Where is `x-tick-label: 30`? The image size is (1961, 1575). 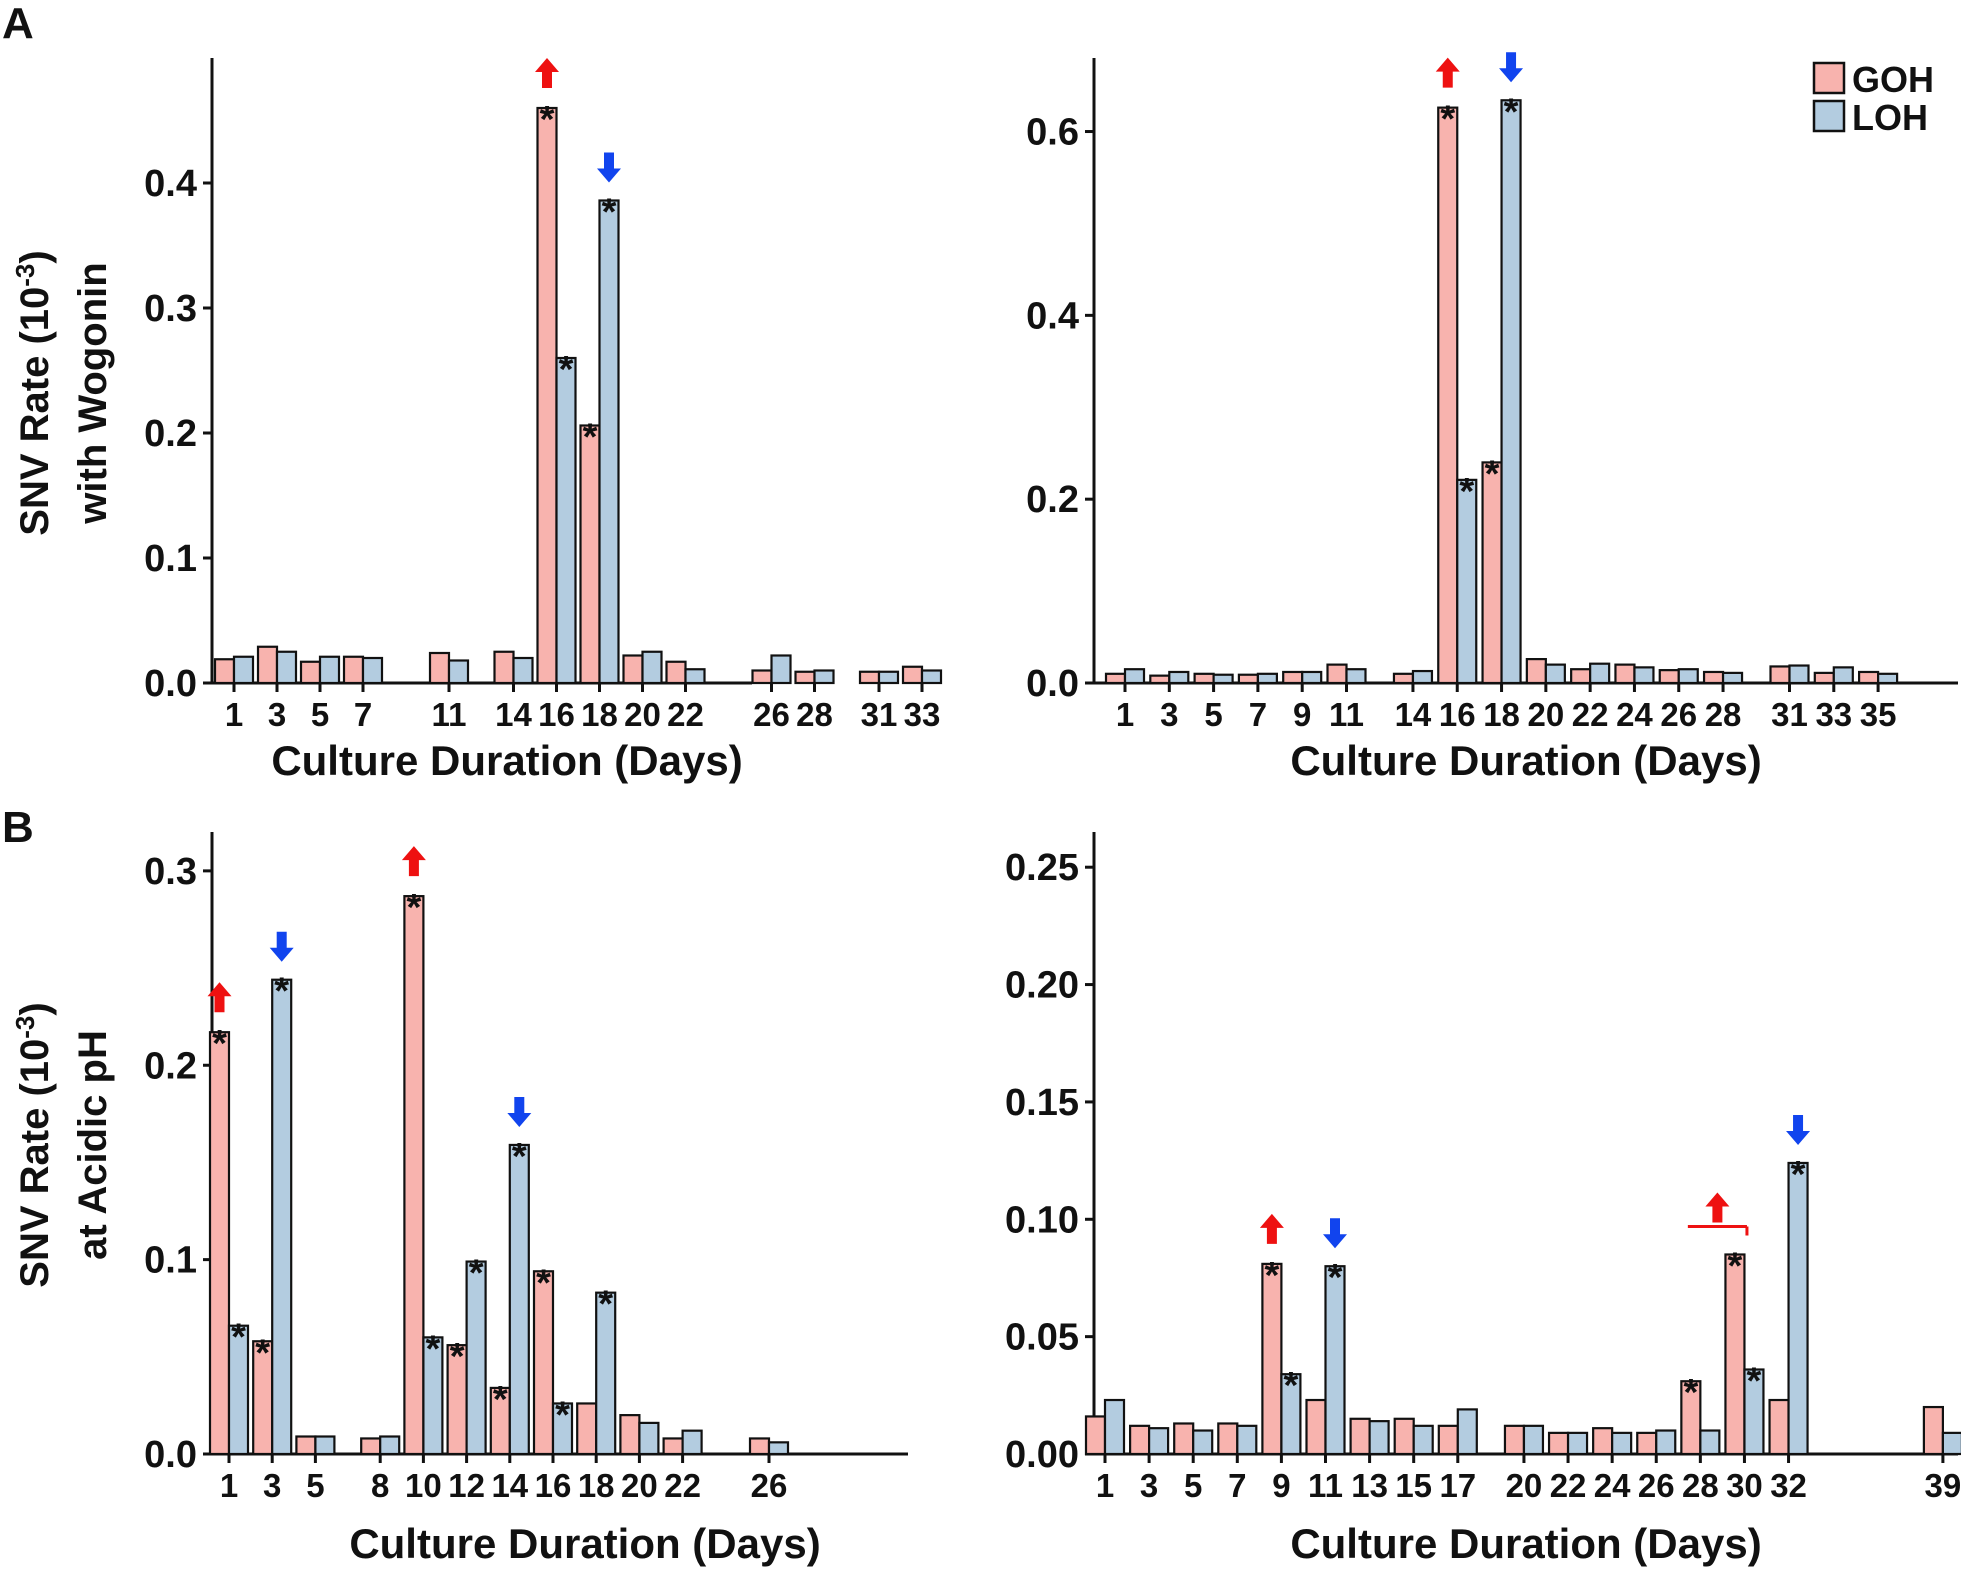
x-tick-label: 30 is located at coordinates (1744, 1485).